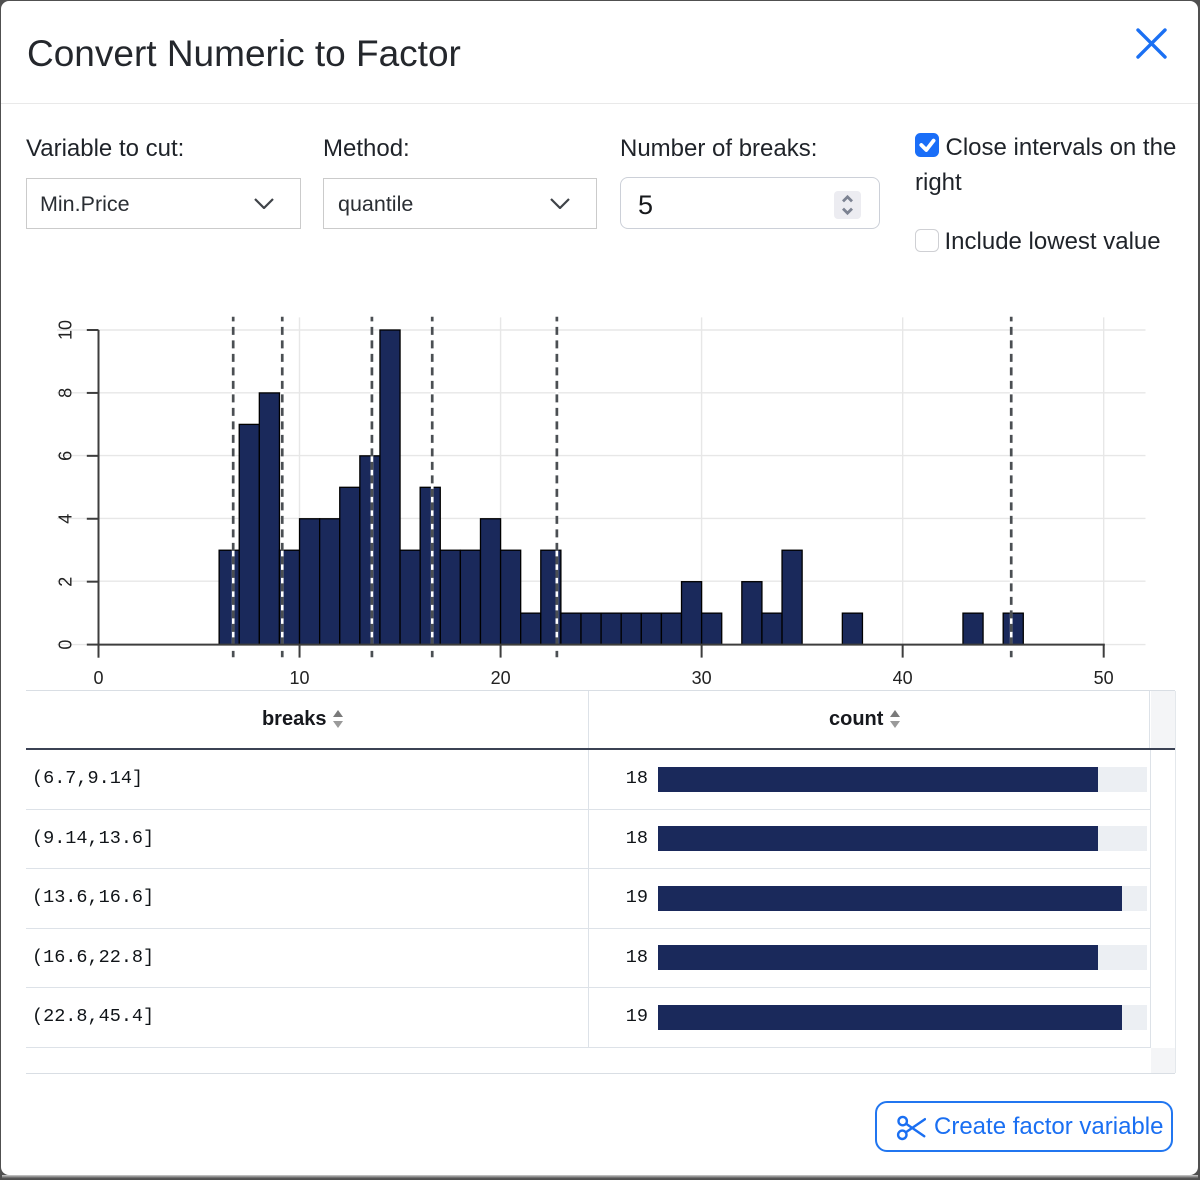 This screenshot has height=1180, width=1200. Describe the element at coordinates (903, 678) in the screenshot. I see `svg-text: 40` at that location.